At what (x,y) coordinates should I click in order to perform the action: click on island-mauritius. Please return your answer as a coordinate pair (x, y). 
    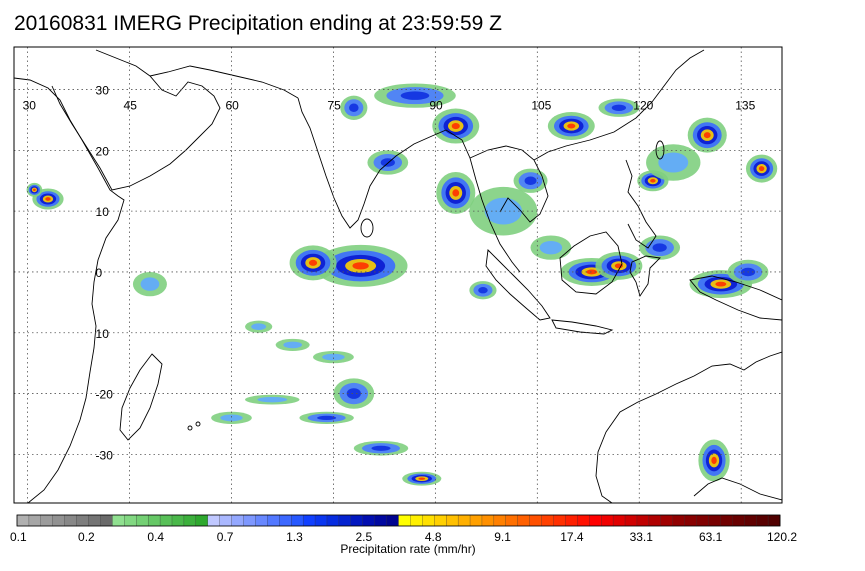
    Looking at the image, I should click on (198, 424).